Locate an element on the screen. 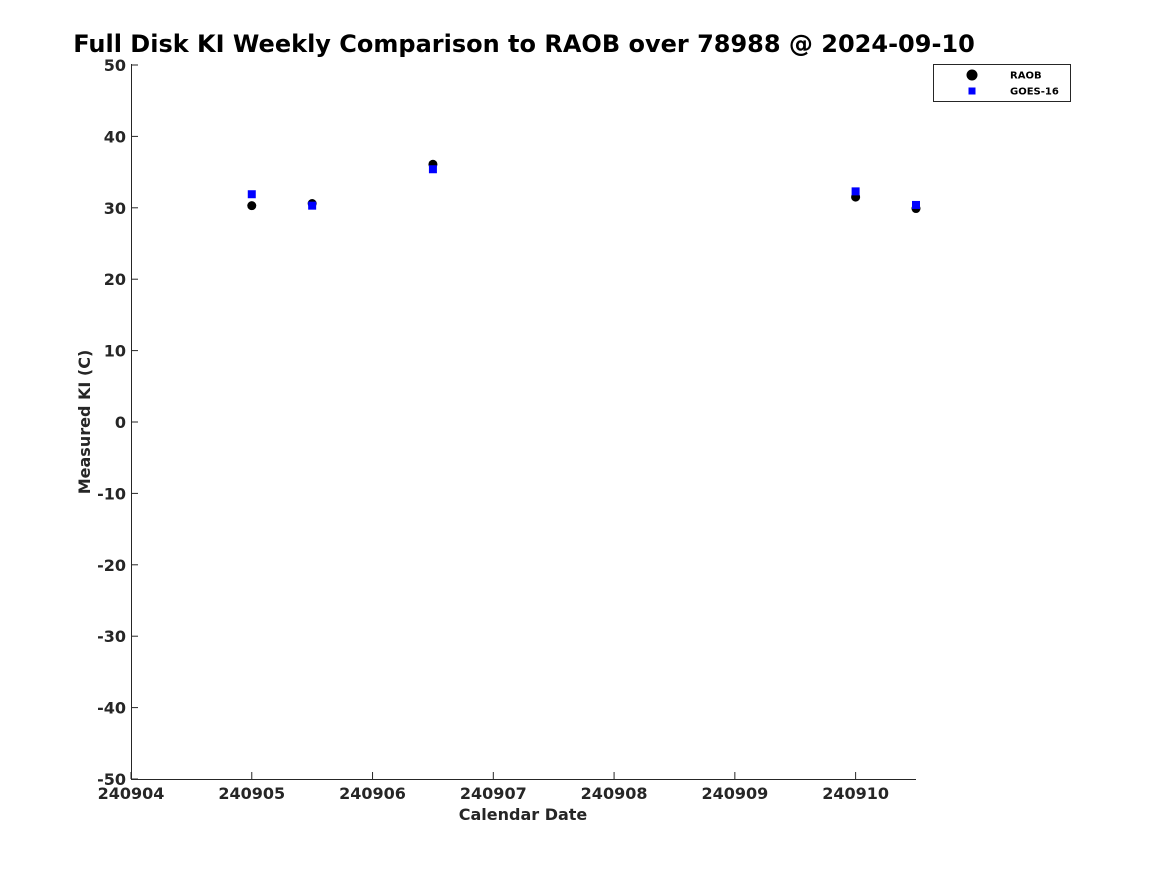 Image resolution: width=1167 pixels, height=875 pixels. y-tick-label: -50 is located at coordinates (111, 779).